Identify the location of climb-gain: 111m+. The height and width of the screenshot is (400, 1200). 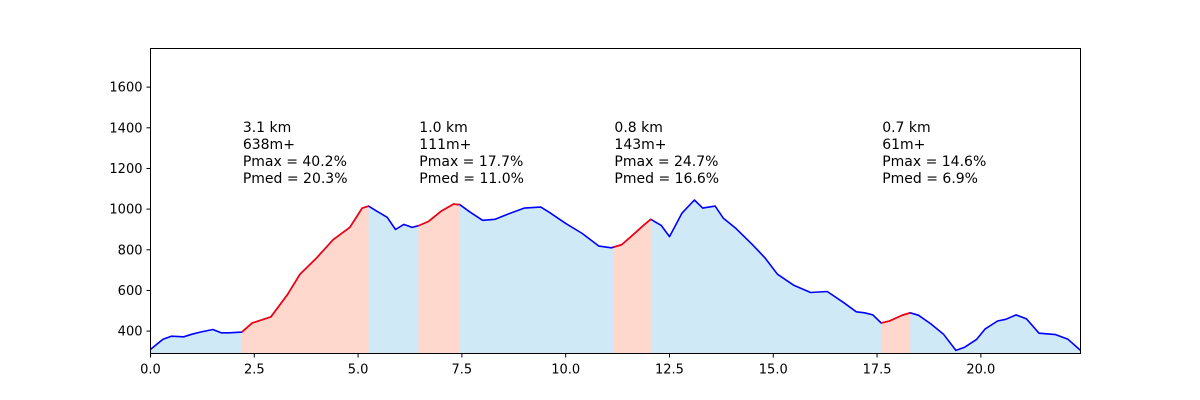
(445, 145).